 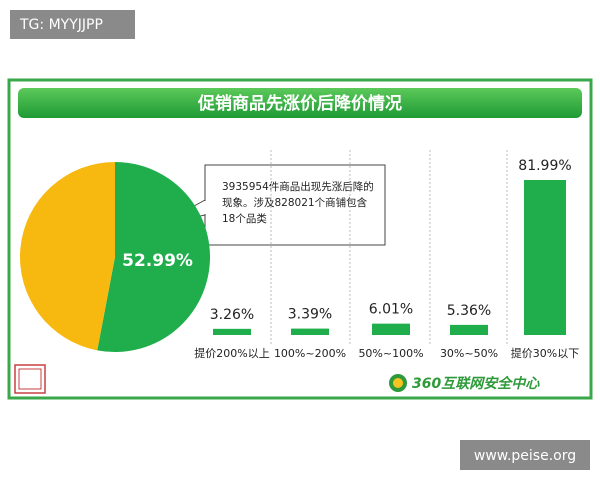 I want to click on stamp-inner, so click(x=30, y=379).